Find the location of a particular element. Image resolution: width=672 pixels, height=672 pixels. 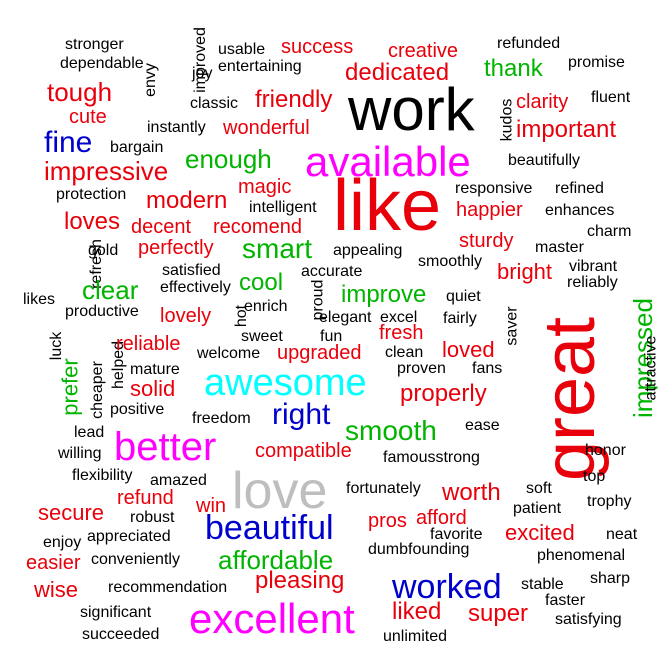

word-enhances: enhances is located at coordinates (580, 210).